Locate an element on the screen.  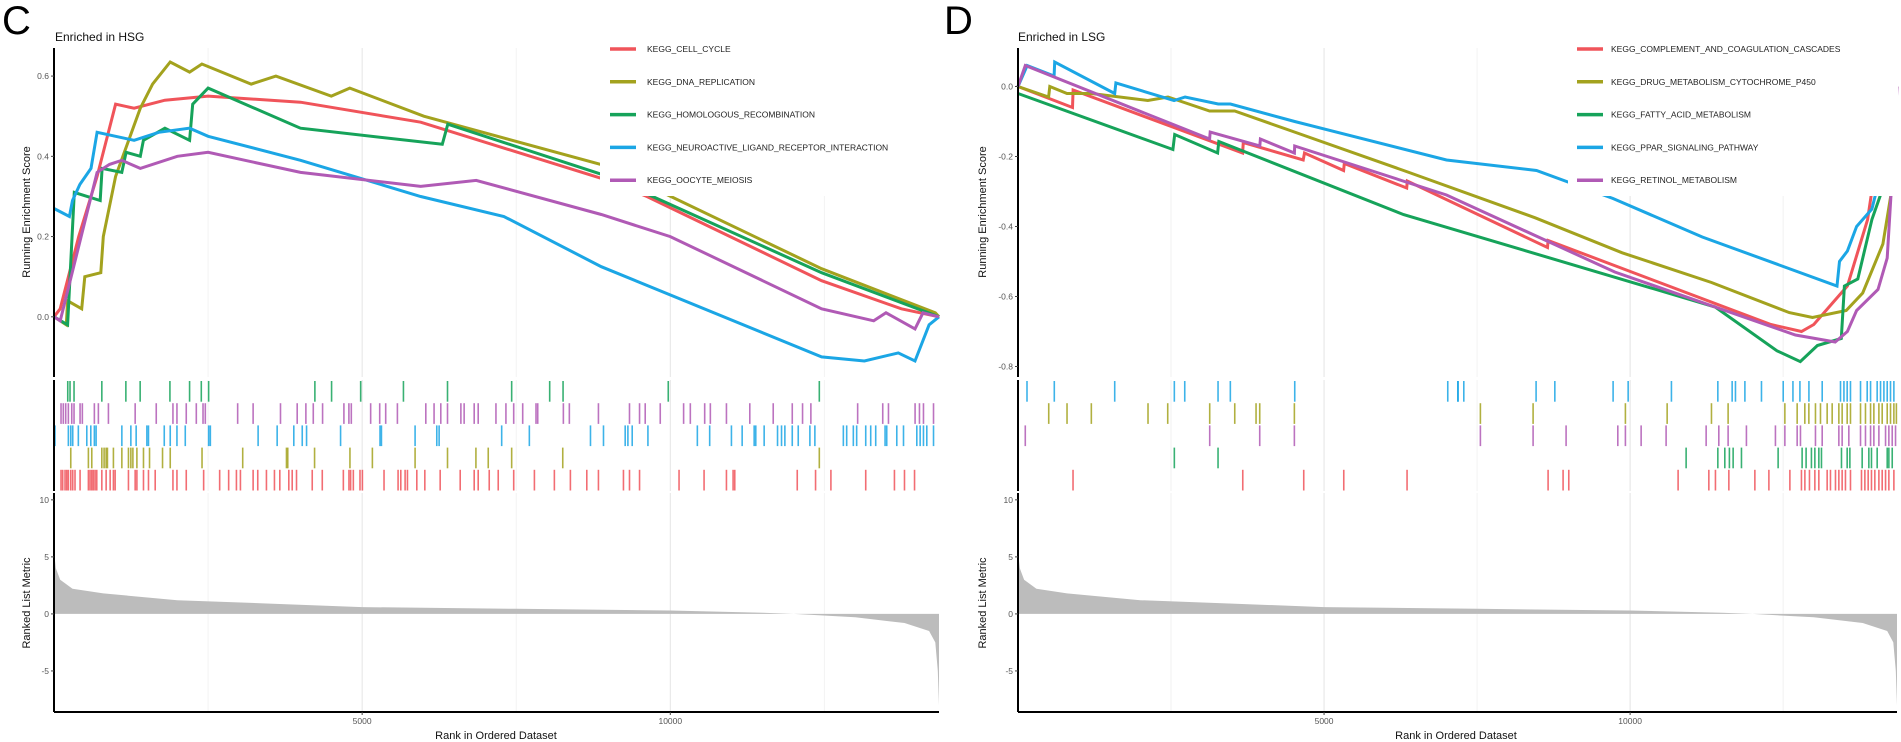
legend-label: KEGG_HOMOLOGOUS_RECOMBINATION is located at coordinates (731, 115).